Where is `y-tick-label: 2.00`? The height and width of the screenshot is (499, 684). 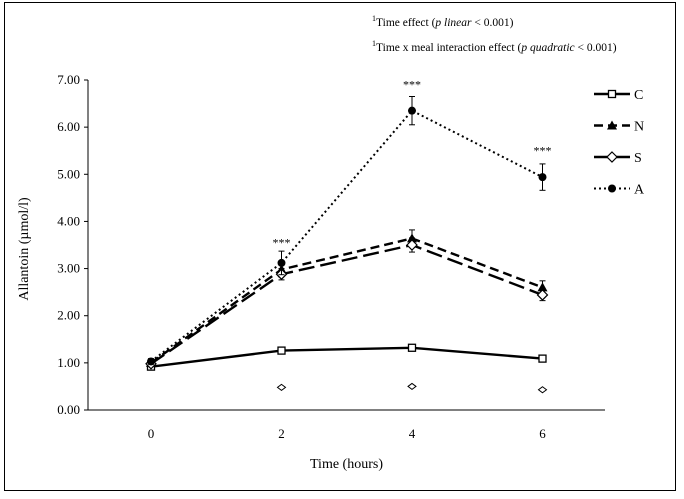
y-tick-label: 2.00 is located at coordinates (68, 315).